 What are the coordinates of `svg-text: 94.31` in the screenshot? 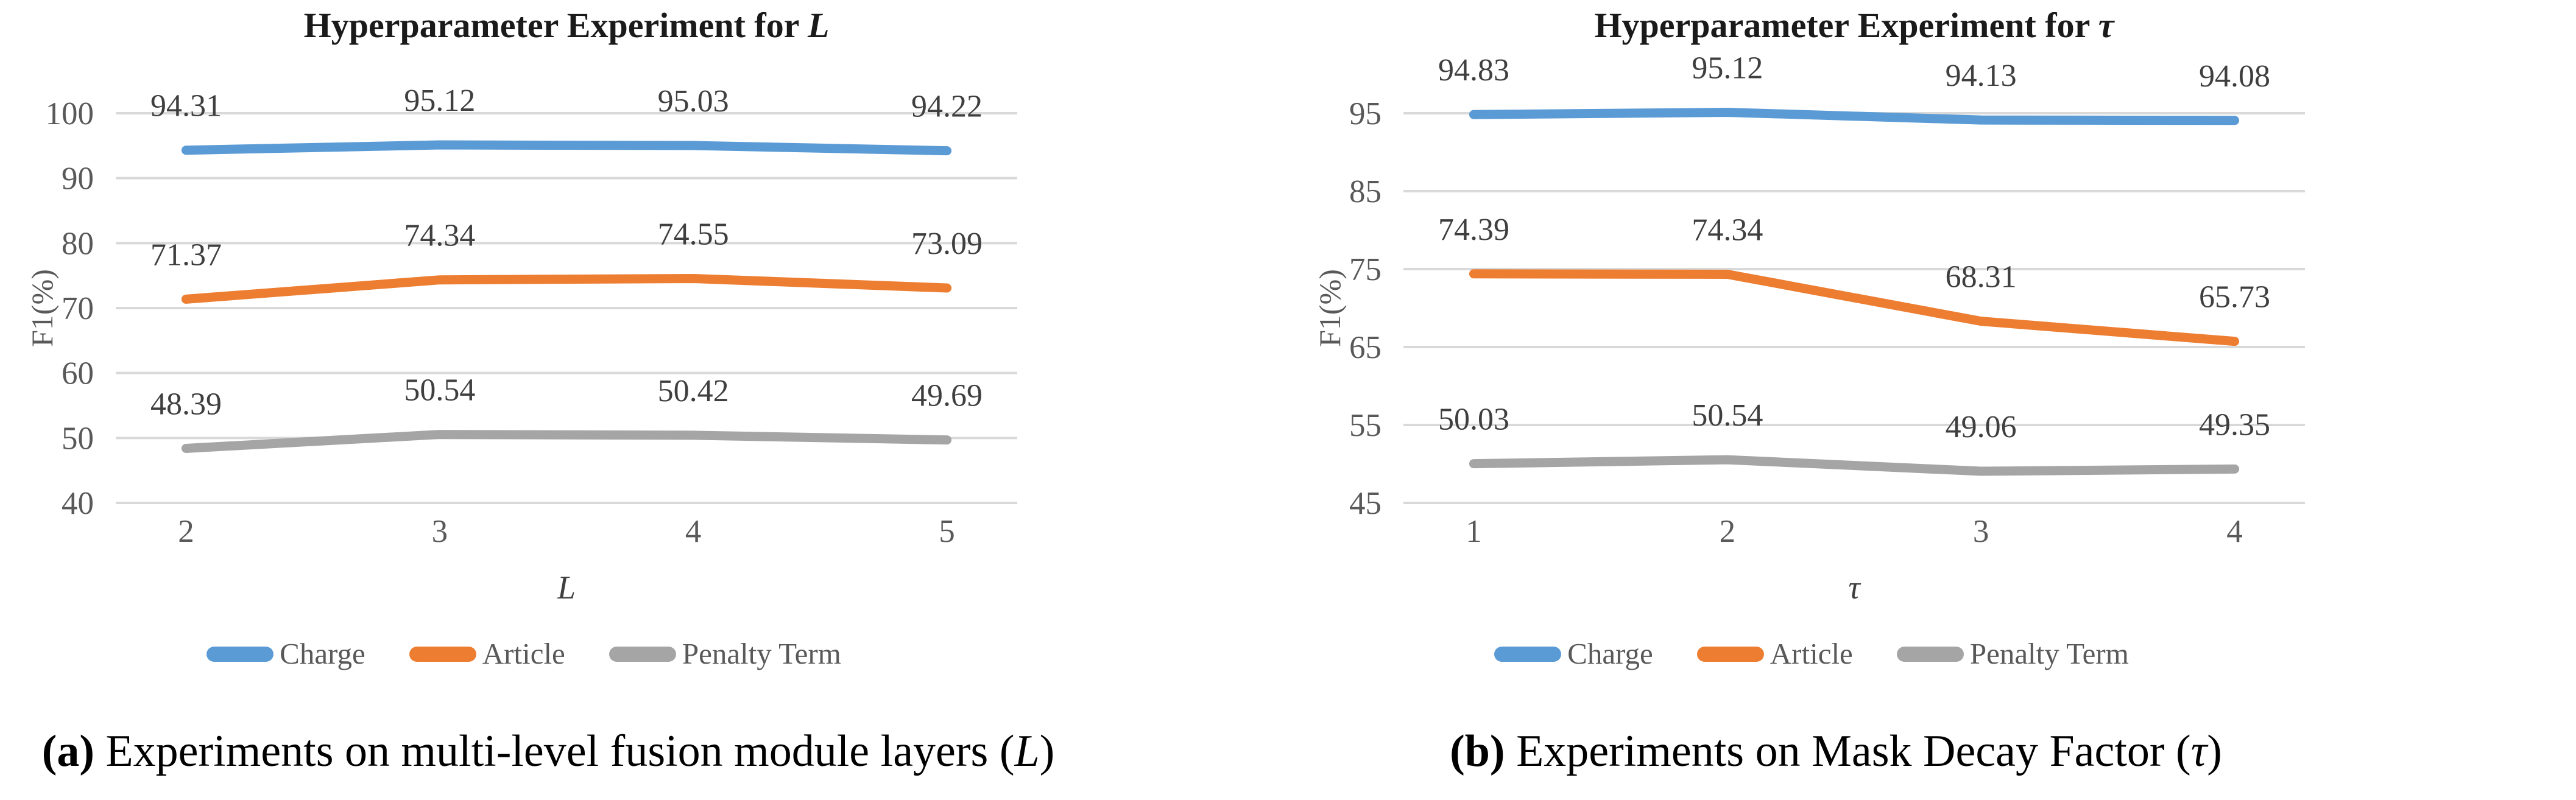 It's located at (186, 106).